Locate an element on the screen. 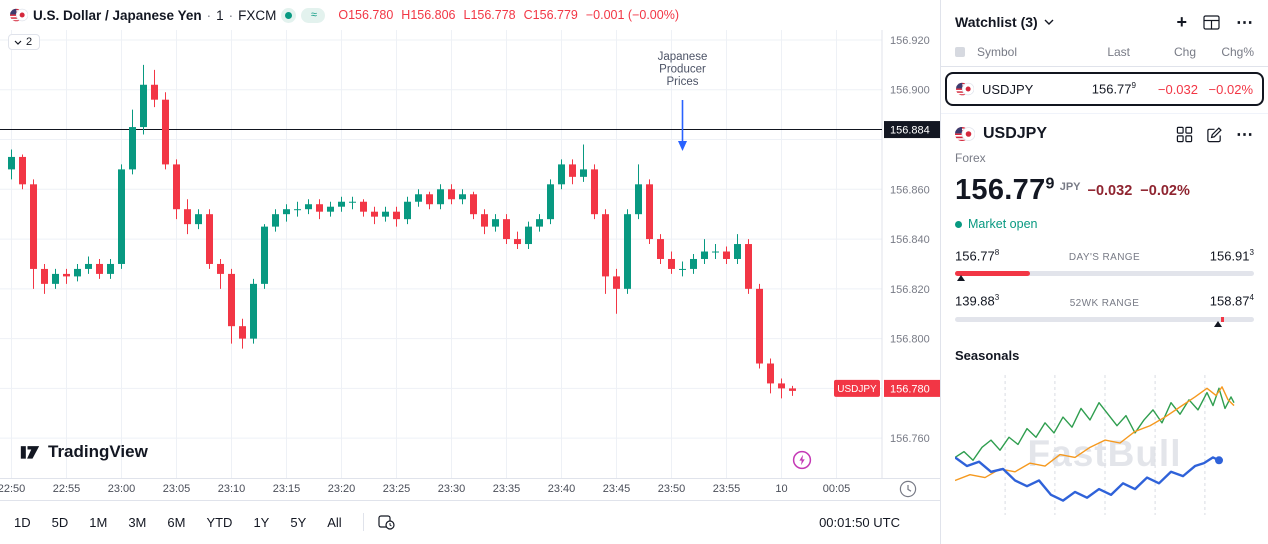 The width and height of the screenshot is (1268, 544). column-chg: Chg is located at coordinates (1184, 52).